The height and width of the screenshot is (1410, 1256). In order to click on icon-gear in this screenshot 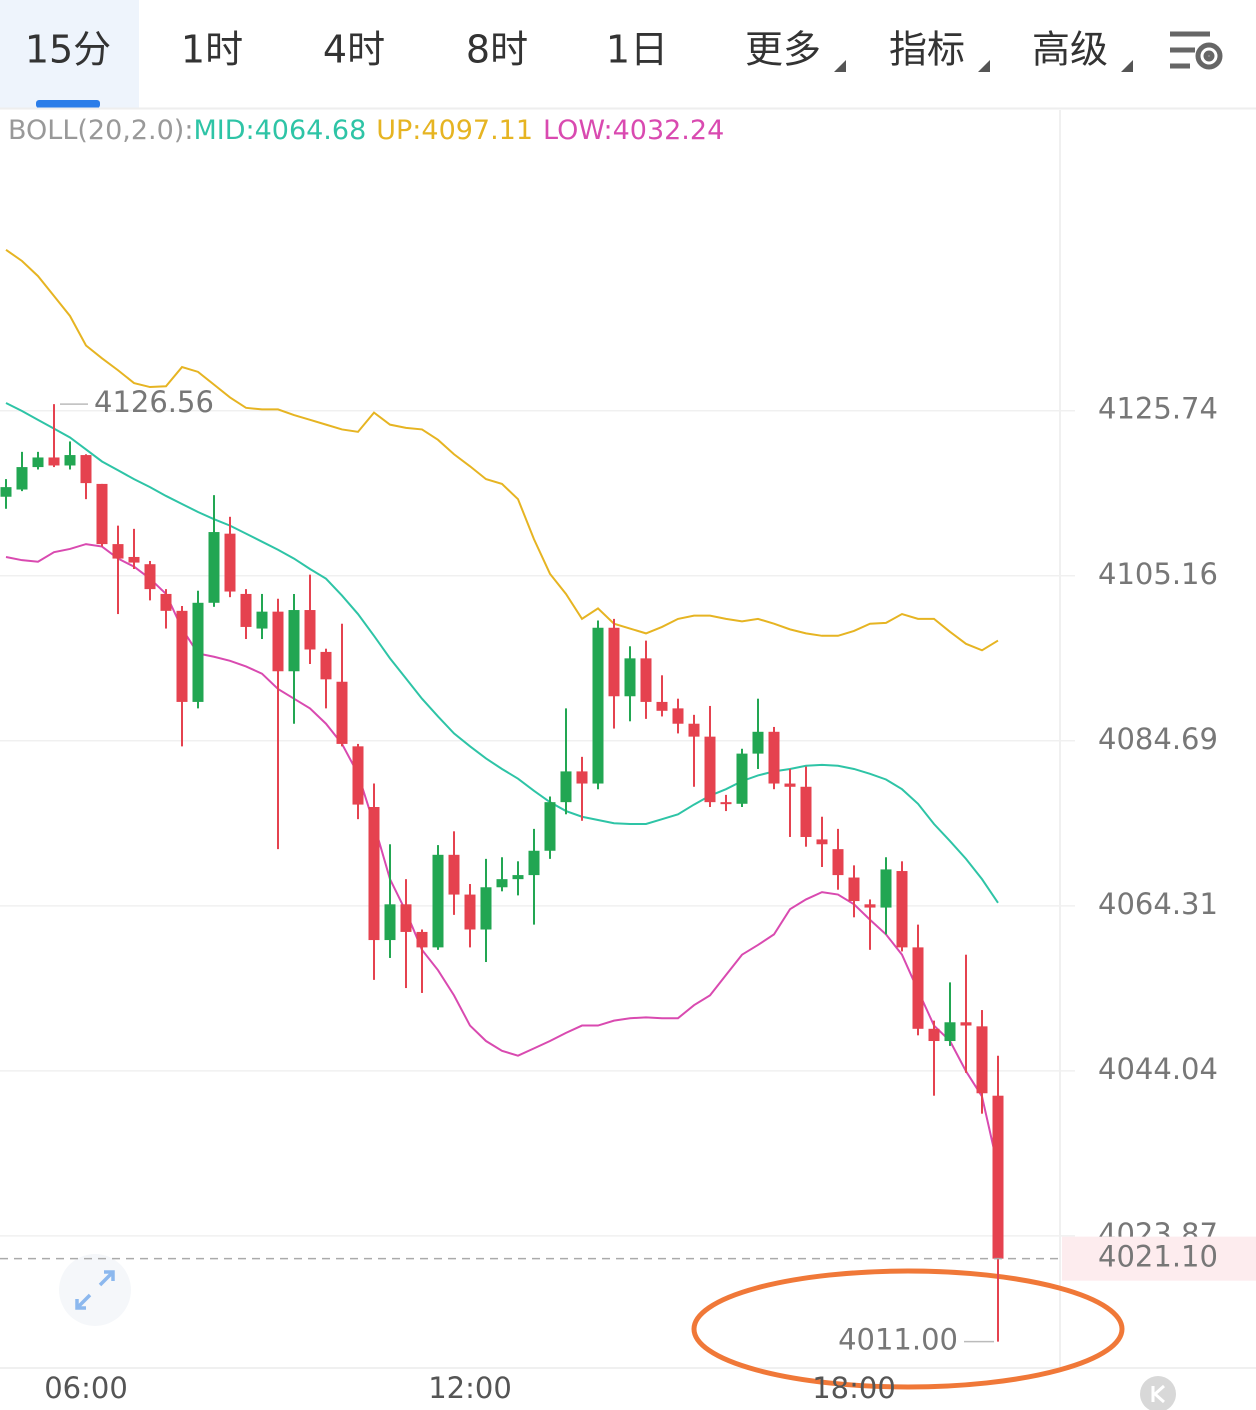, I will do `click(1209, 56)`.